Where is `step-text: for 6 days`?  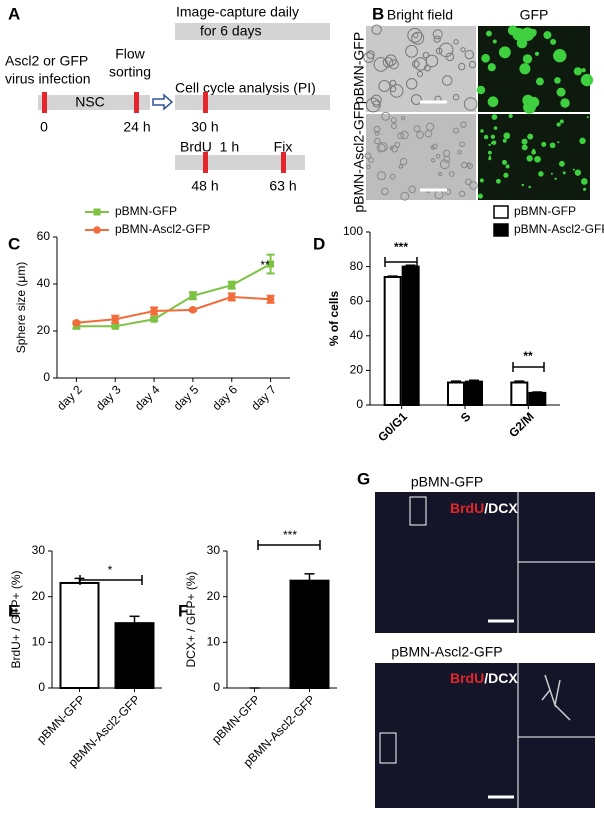 step-text: for 6 days is located at coordinates (230, 31).